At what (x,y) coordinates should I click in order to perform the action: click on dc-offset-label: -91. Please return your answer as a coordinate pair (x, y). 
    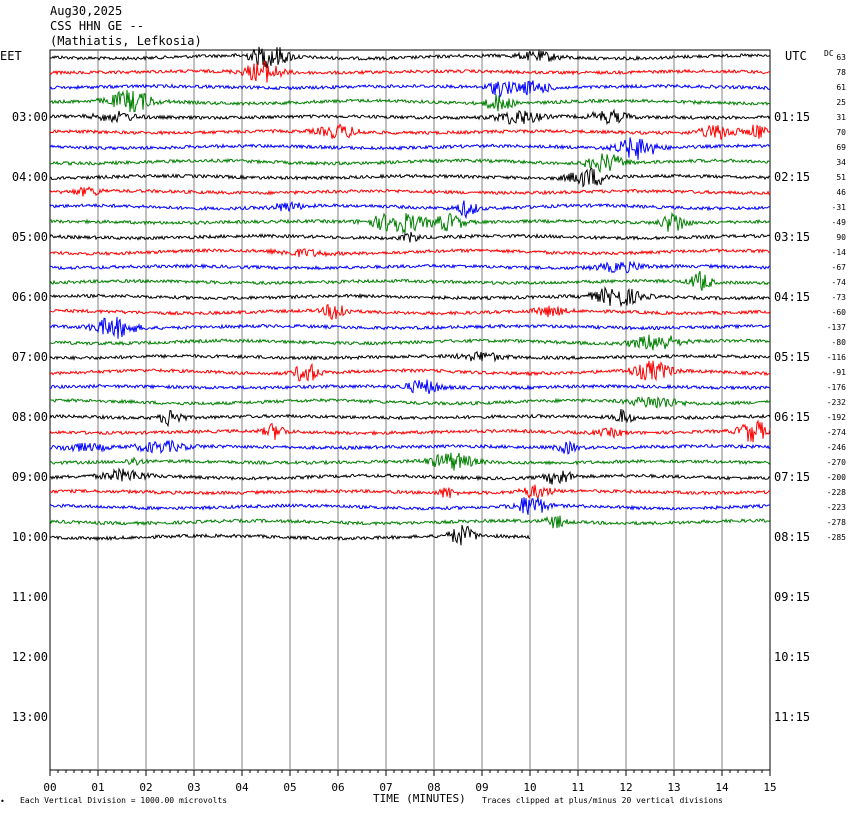
    Looking at the image, I should click on (839, 372).